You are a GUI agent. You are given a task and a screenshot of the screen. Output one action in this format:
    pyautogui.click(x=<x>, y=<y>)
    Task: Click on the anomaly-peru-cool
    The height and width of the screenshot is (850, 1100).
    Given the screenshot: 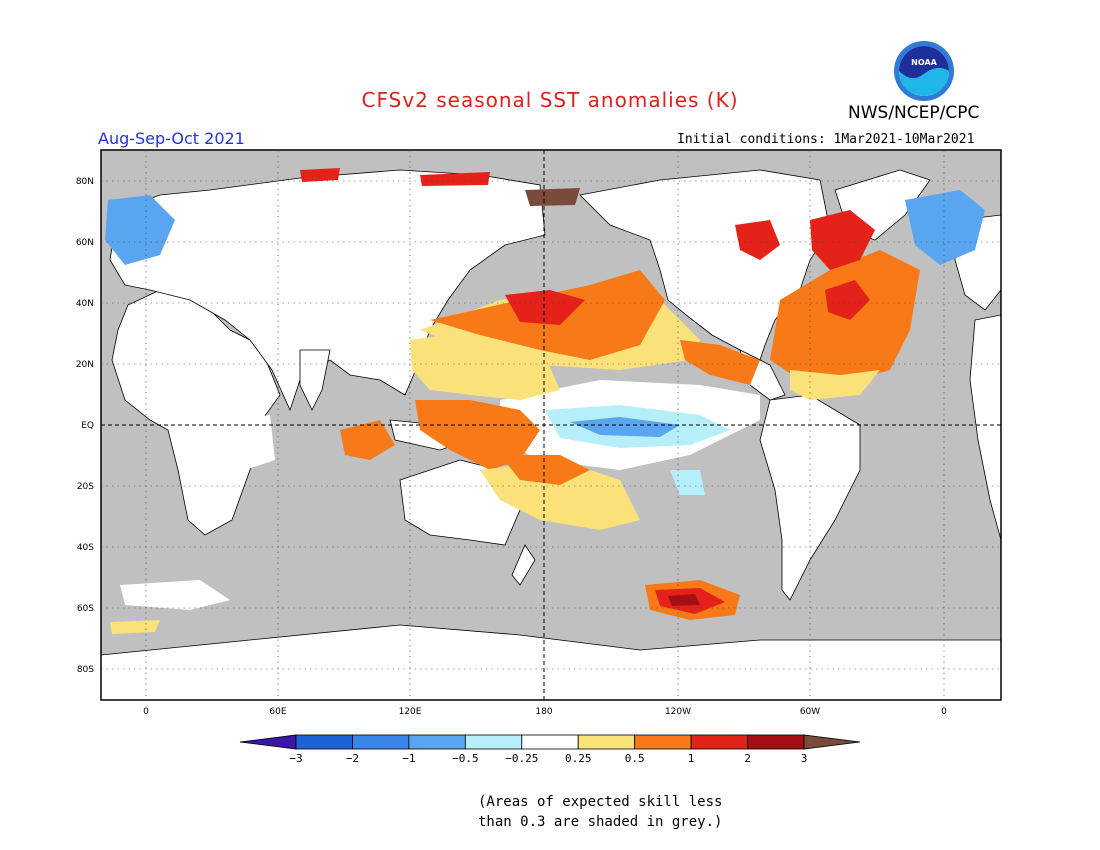 What is the action you would take?
    pyautogui.click(x=687, y=482)
    